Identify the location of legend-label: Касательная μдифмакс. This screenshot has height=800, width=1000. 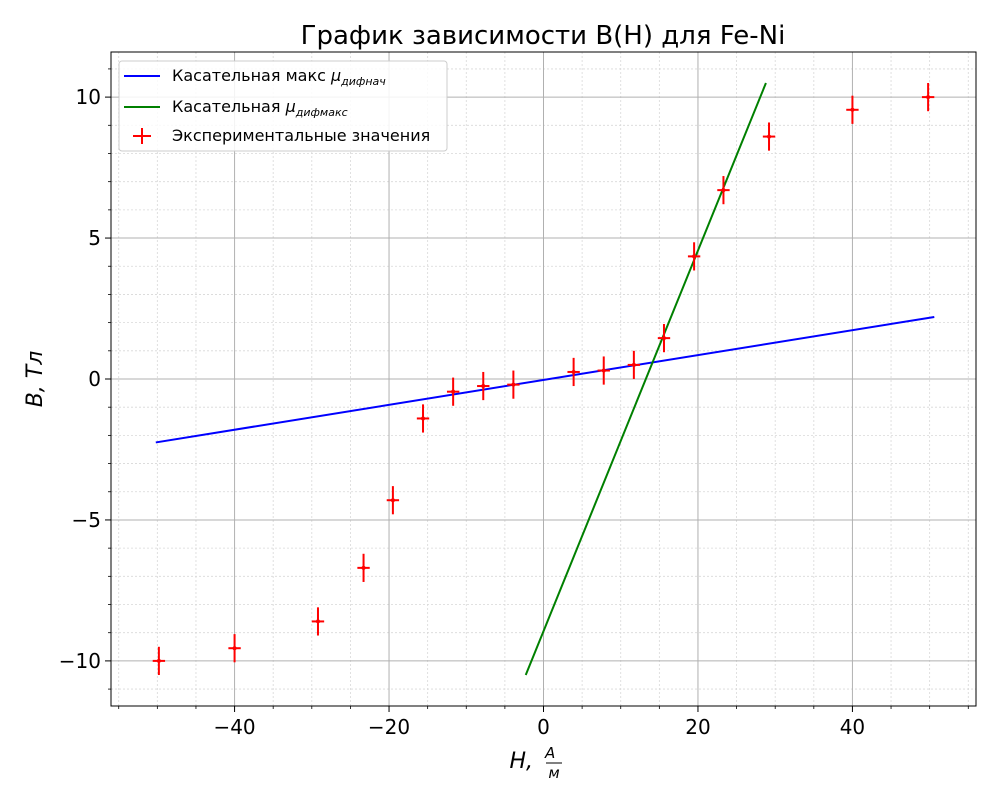
(260, 108).